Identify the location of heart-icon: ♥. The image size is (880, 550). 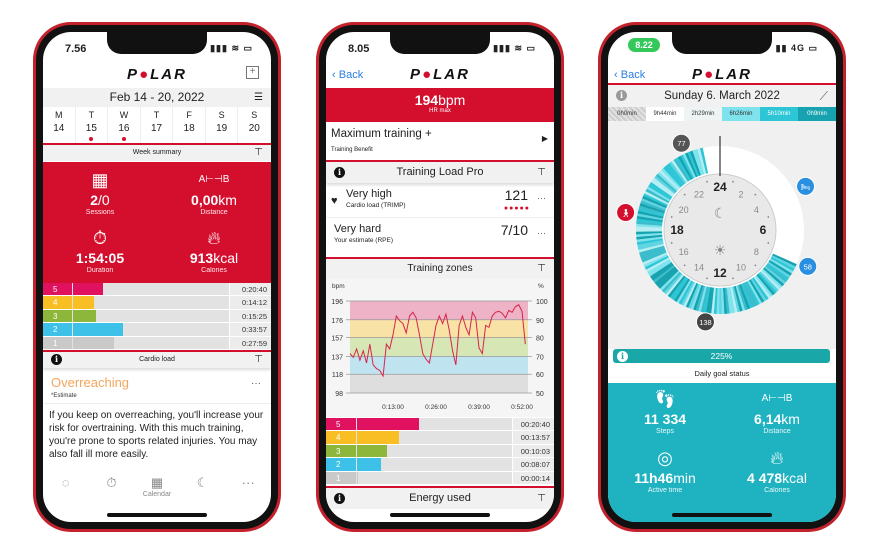
(334, 201).